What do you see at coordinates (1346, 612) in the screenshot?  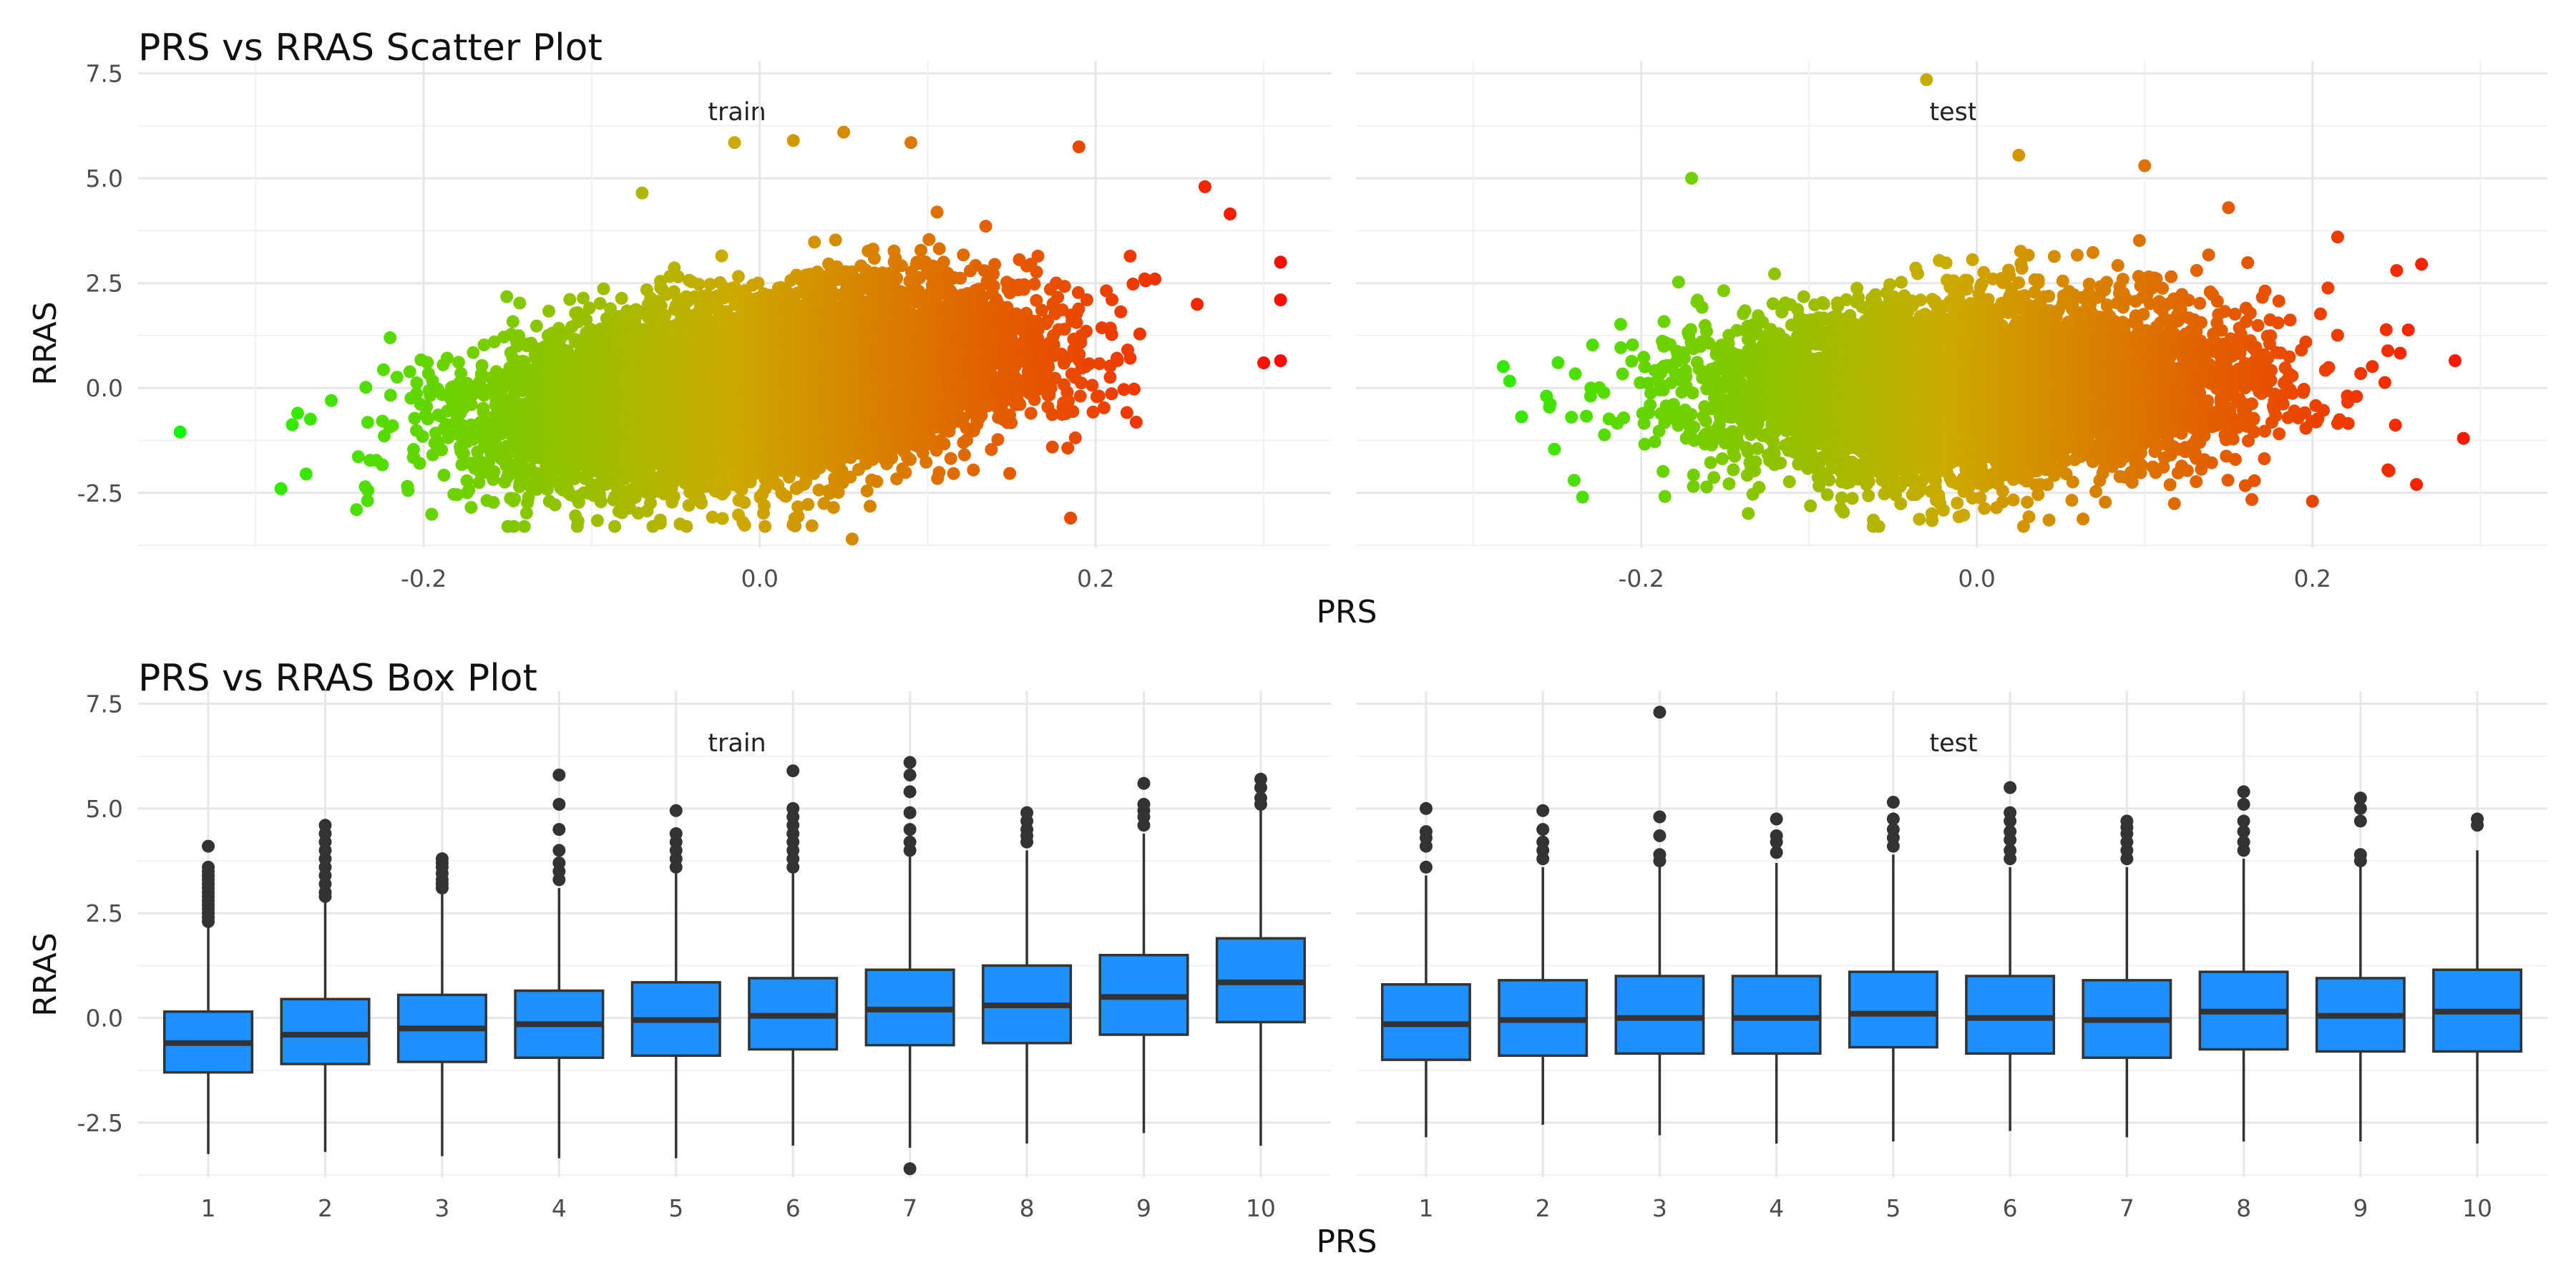 I see `scatter-x-axis-label: PRS` at bounding box center [1346, 612].